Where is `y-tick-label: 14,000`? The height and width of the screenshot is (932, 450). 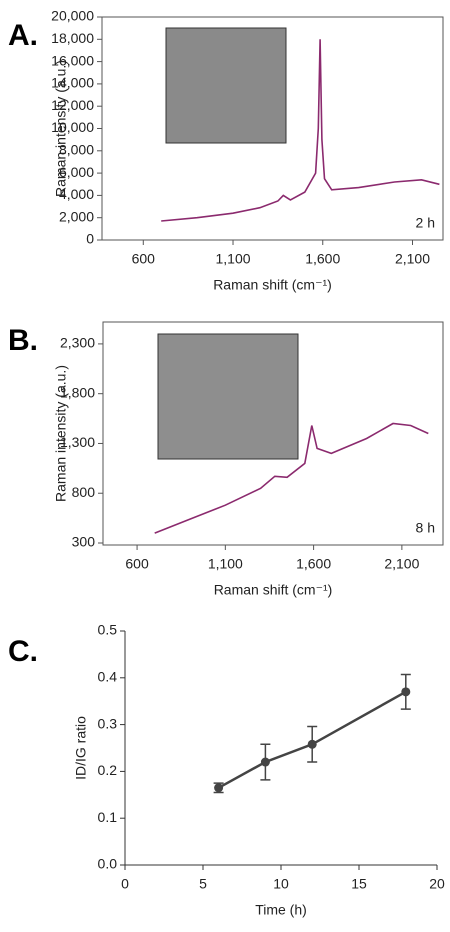
y-tick-label: 14,000 is located at coordinates (72, 83).